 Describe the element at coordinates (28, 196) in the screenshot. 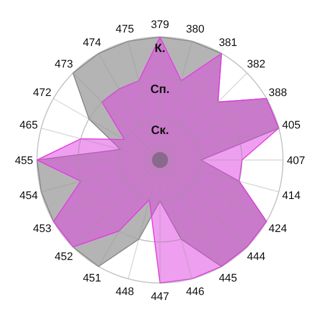

I see `spoke-label: 454` at that location.